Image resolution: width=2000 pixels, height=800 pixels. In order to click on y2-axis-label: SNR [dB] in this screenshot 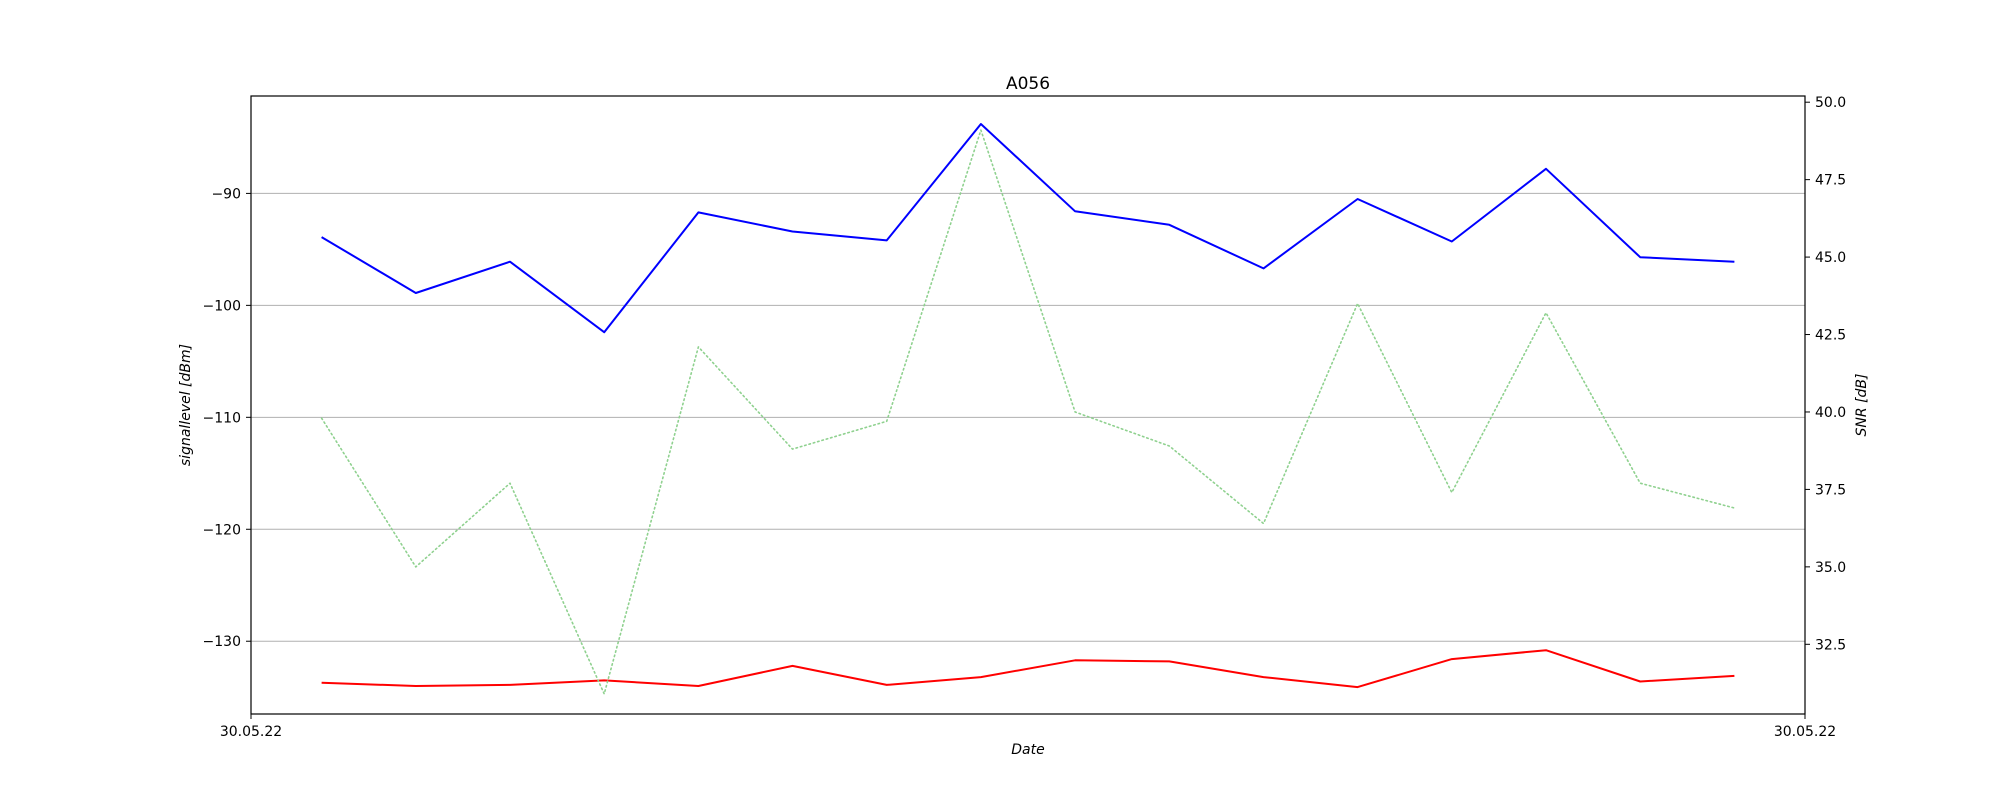, I will do `click(1862, 405)`.